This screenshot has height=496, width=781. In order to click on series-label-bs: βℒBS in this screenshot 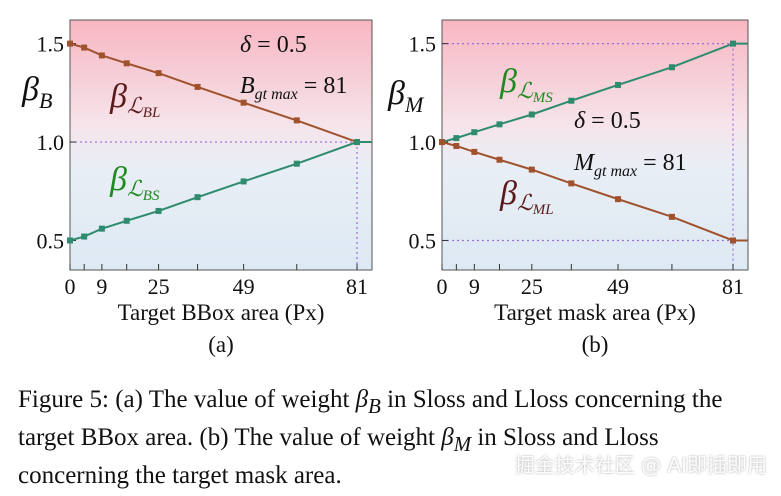, I will do `click(134, 182)`.